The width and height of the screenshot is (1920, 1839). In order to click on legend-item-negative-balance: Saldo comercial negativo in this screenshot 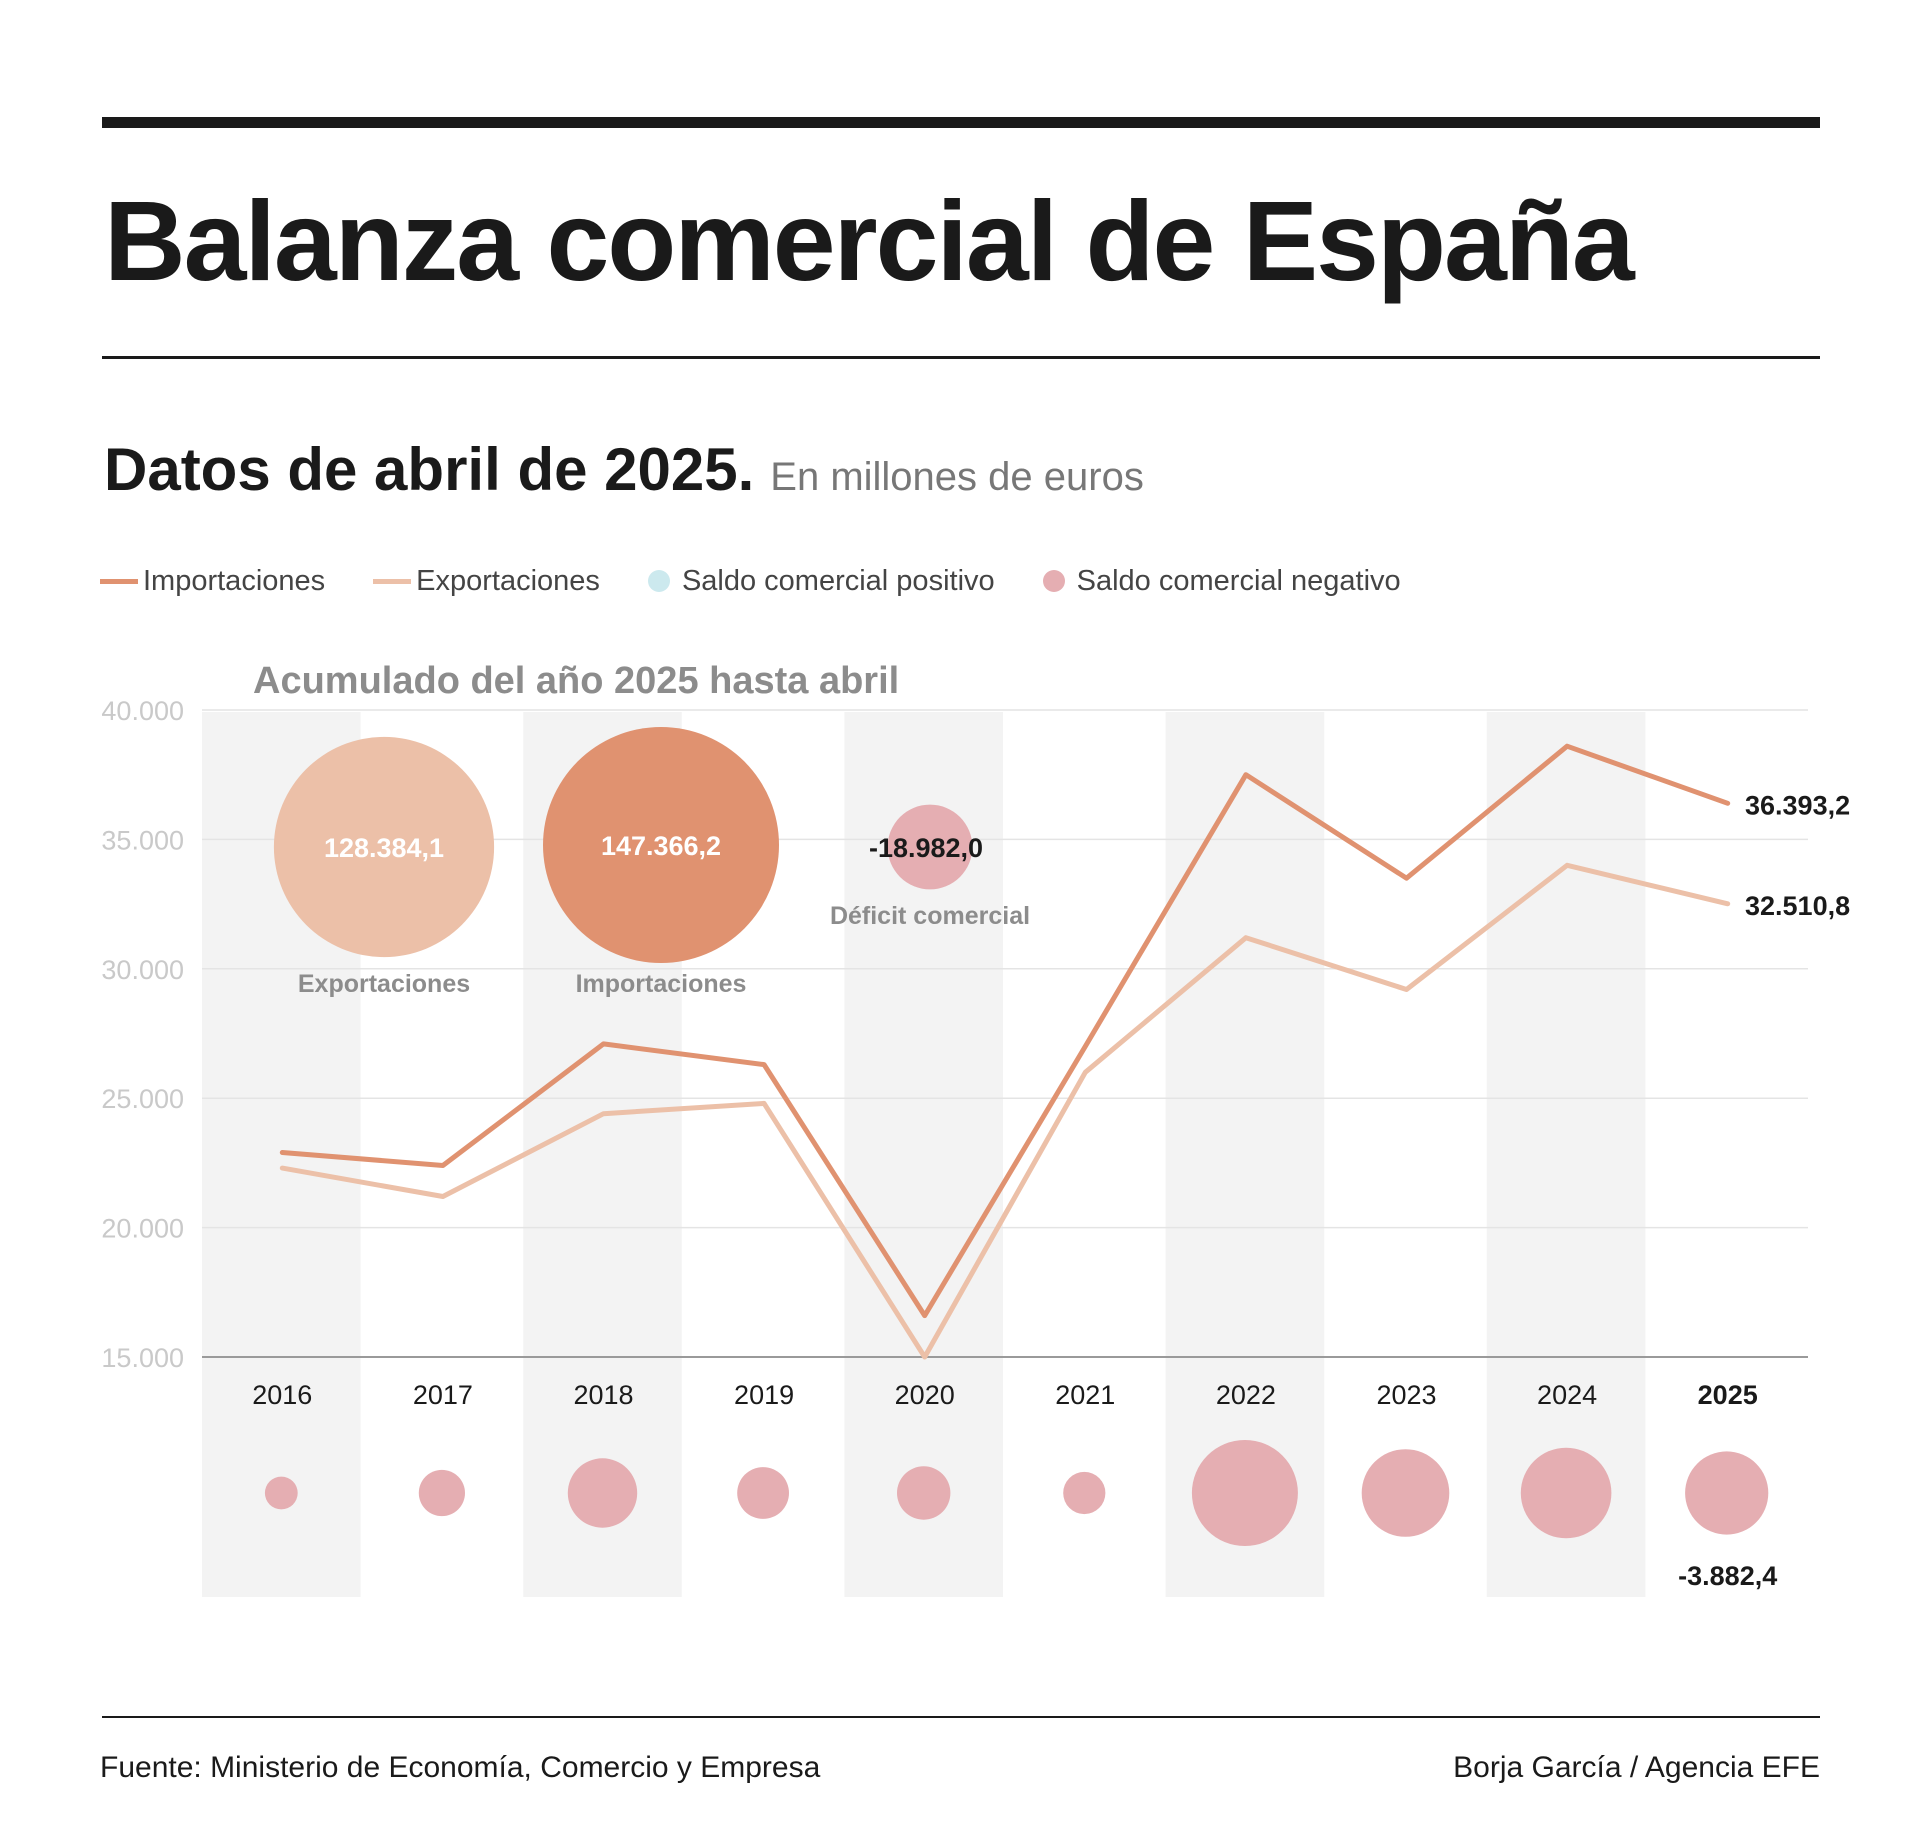, I will do `click(1221, 581)`.